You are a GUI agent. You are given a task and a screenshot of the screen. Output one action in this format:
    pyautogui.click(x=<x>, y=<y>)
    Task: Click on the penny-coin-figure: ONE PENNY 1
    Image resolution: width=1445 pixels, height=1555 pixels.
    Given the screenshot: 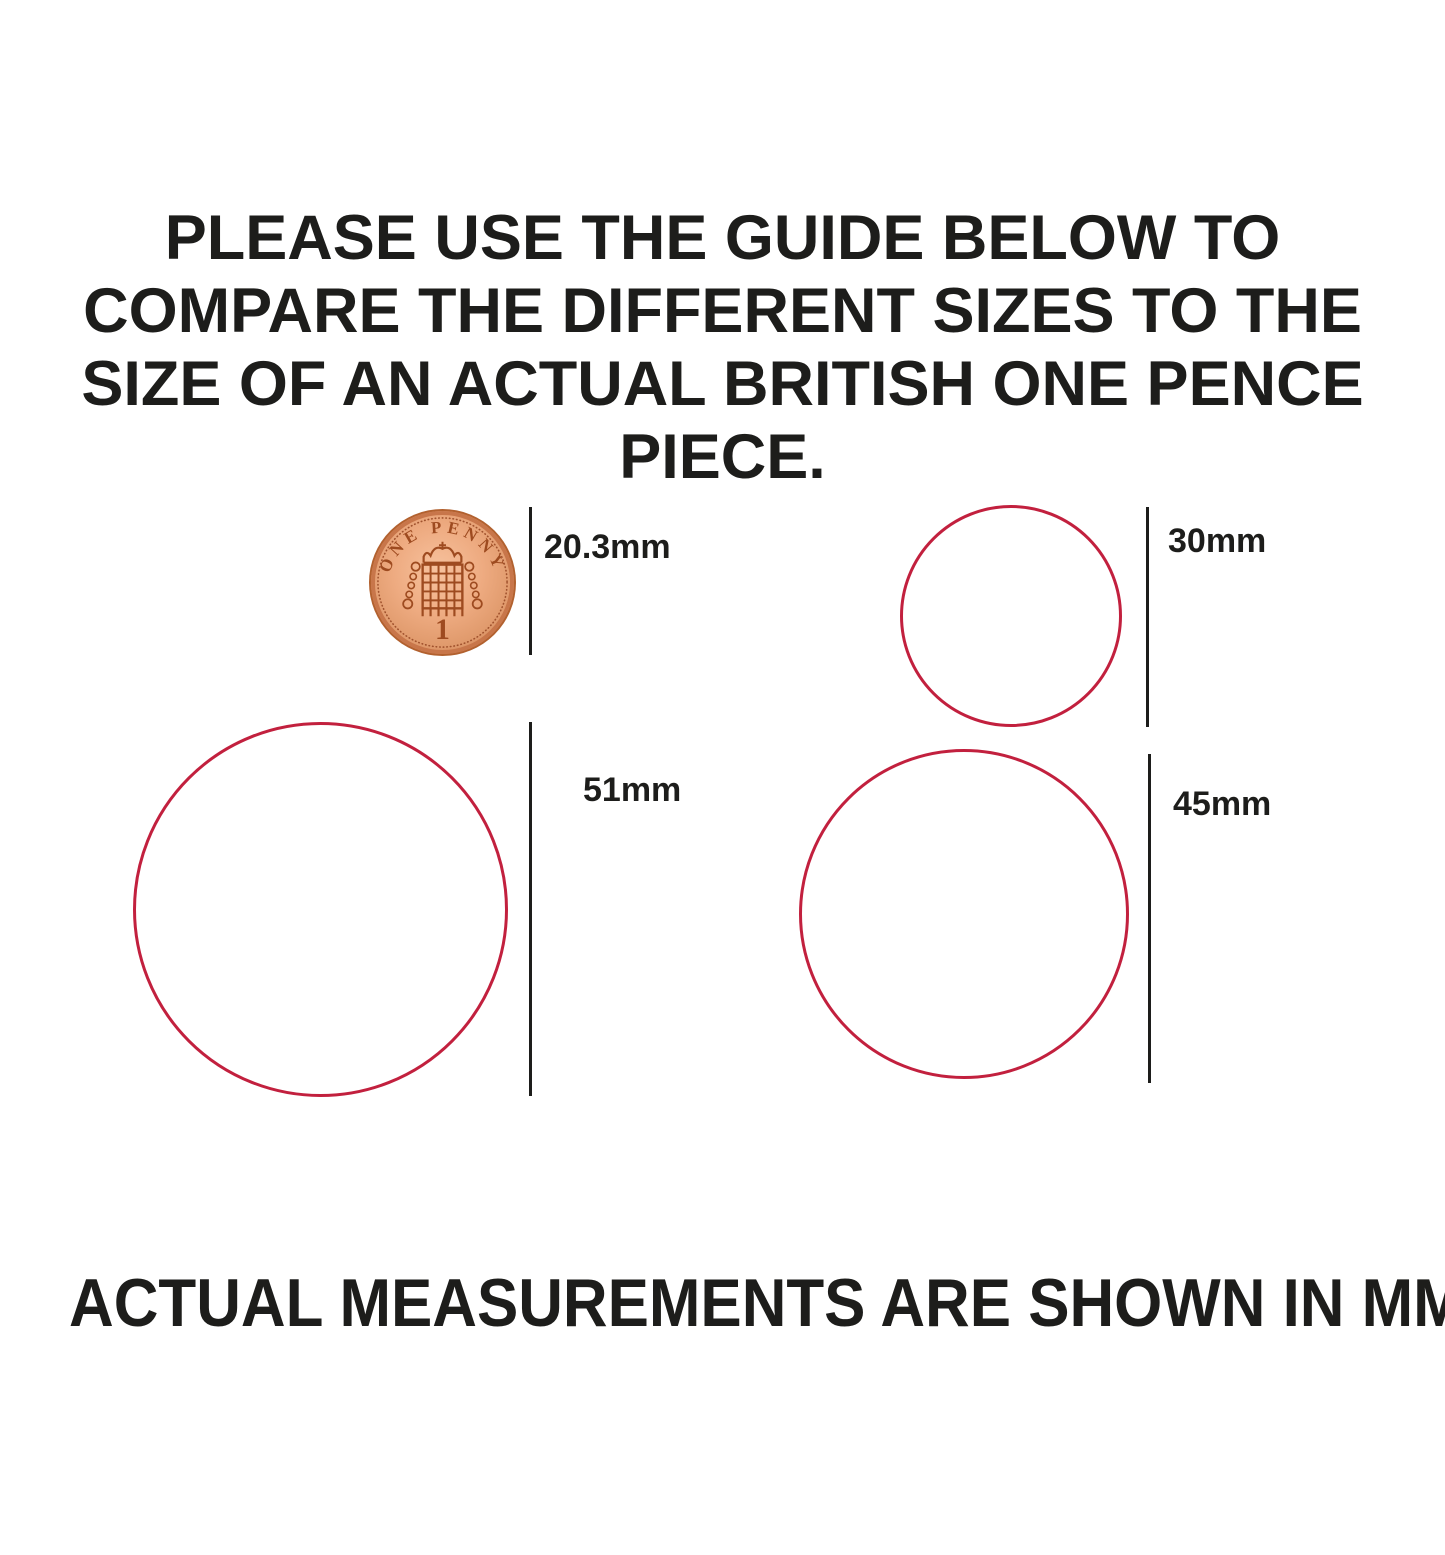 What is the action you would take?
    pyautogui.click(x=442, y=582)
    